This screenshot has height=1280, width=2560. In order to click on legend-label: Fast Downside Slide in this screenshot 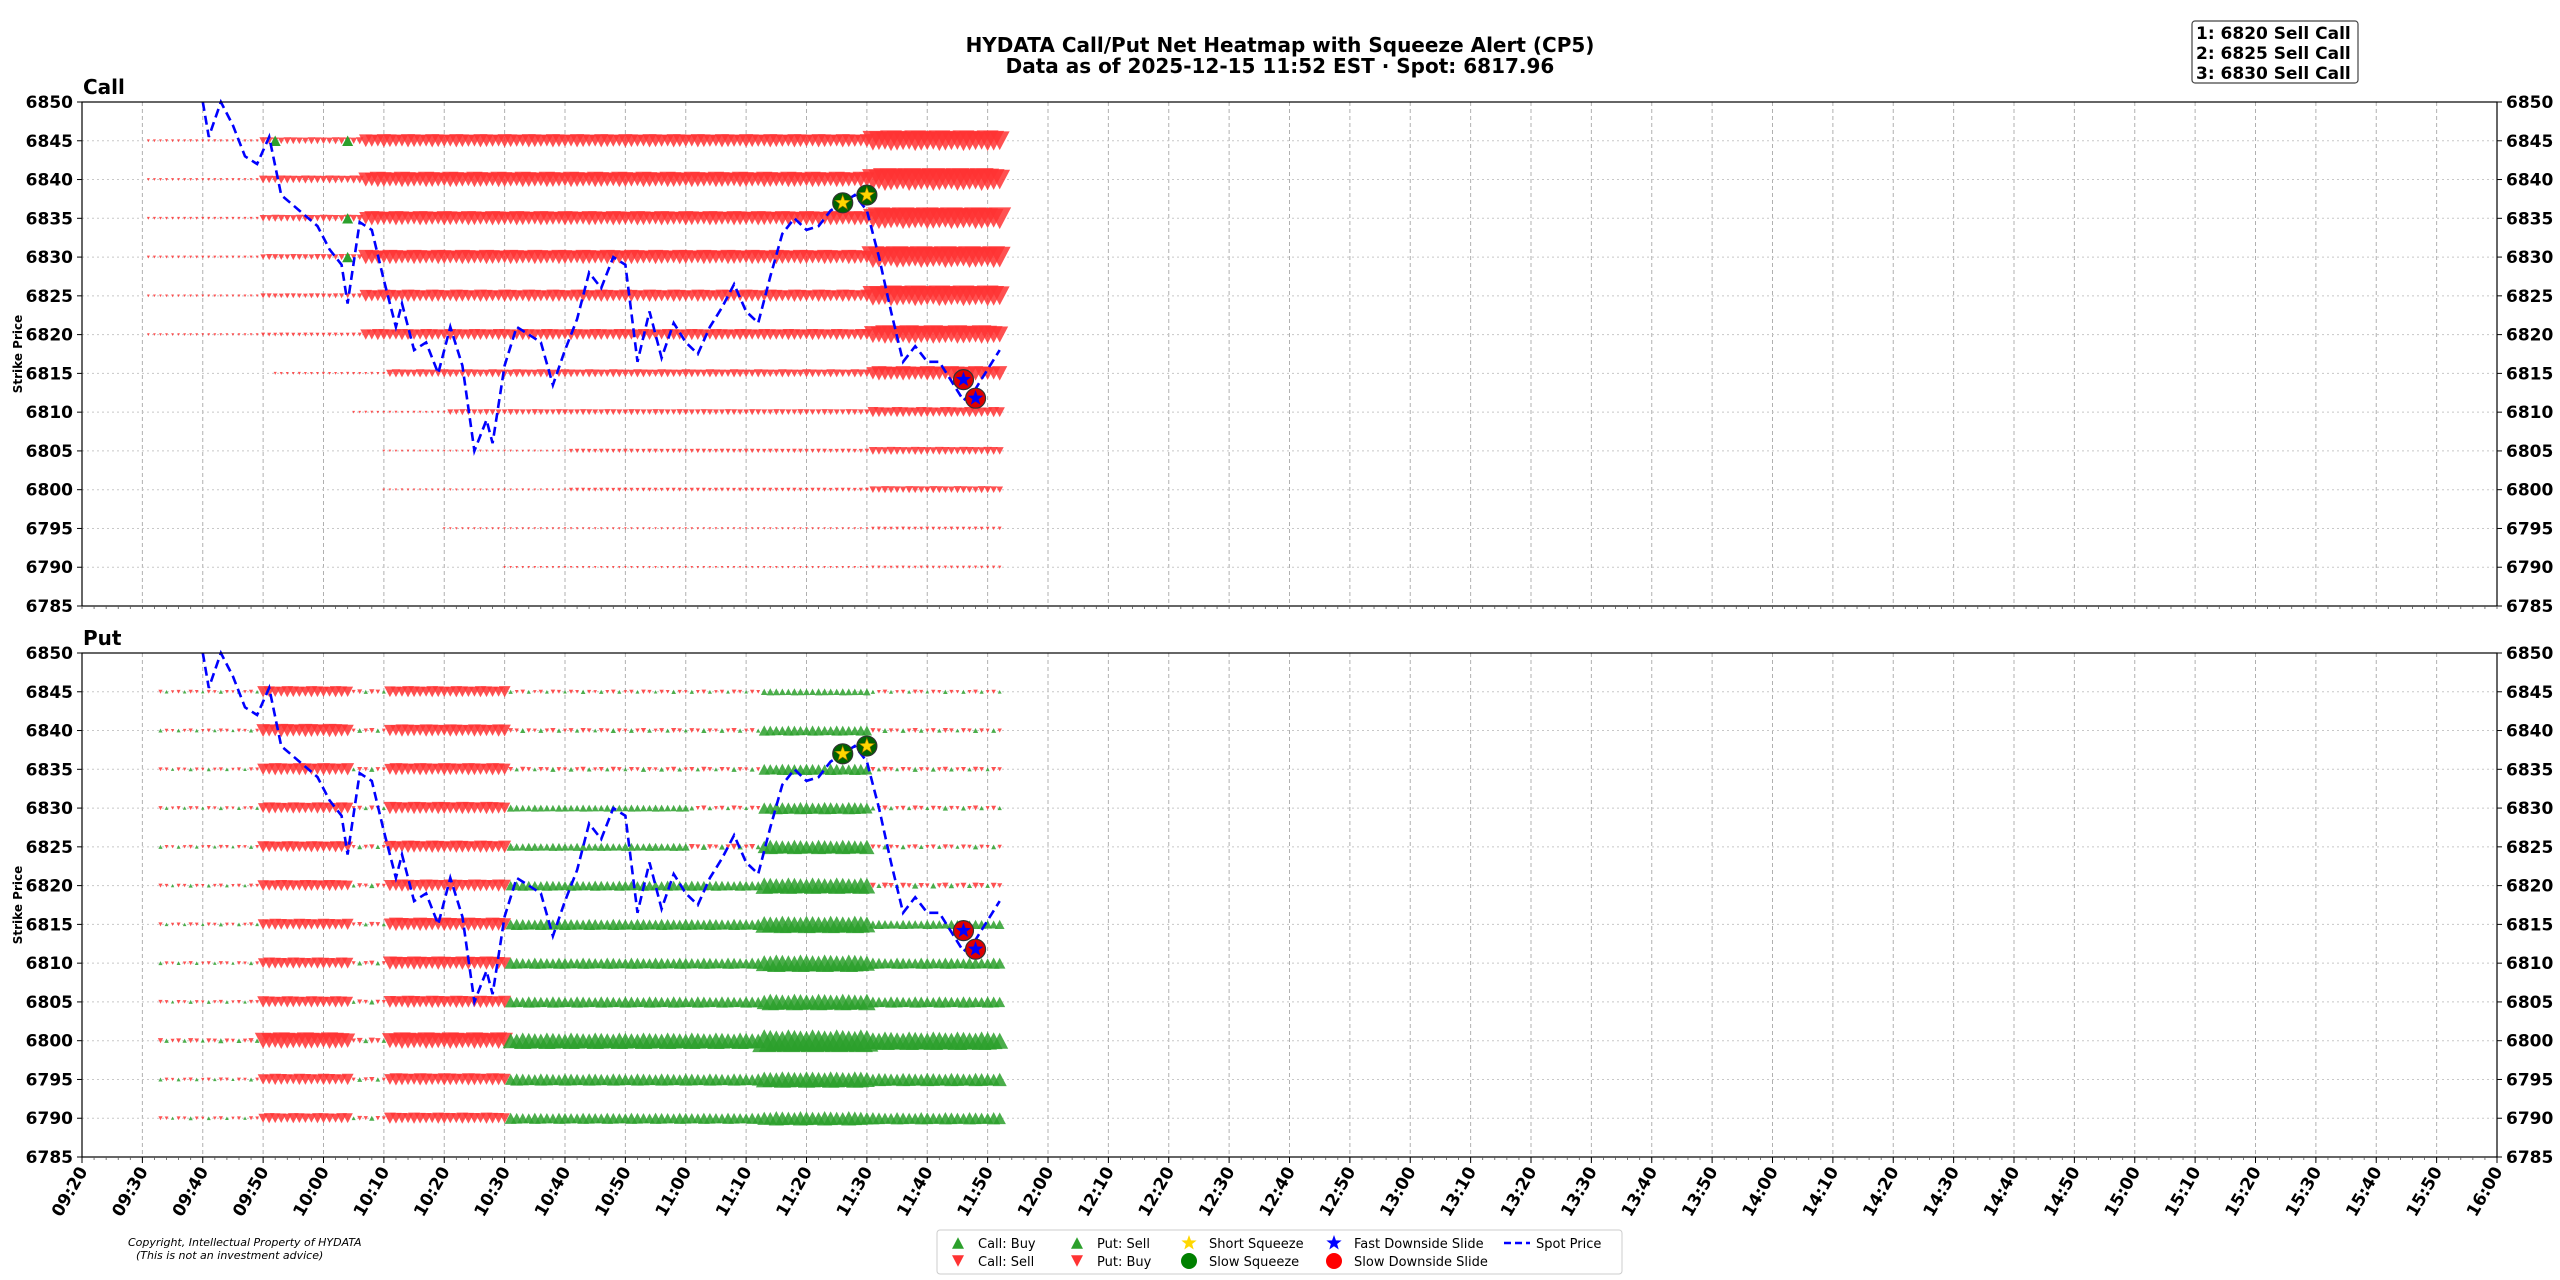, I will do `click(1419, 1244)`.